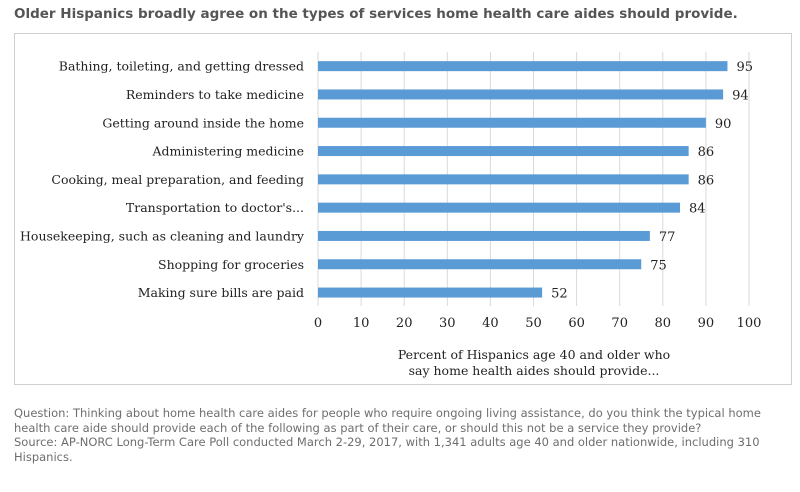 The height and width of the screenshot is (492, 800). Describe the element at coordinates (744, 67) in the screenshot. I see `value-label: 95` at that location.